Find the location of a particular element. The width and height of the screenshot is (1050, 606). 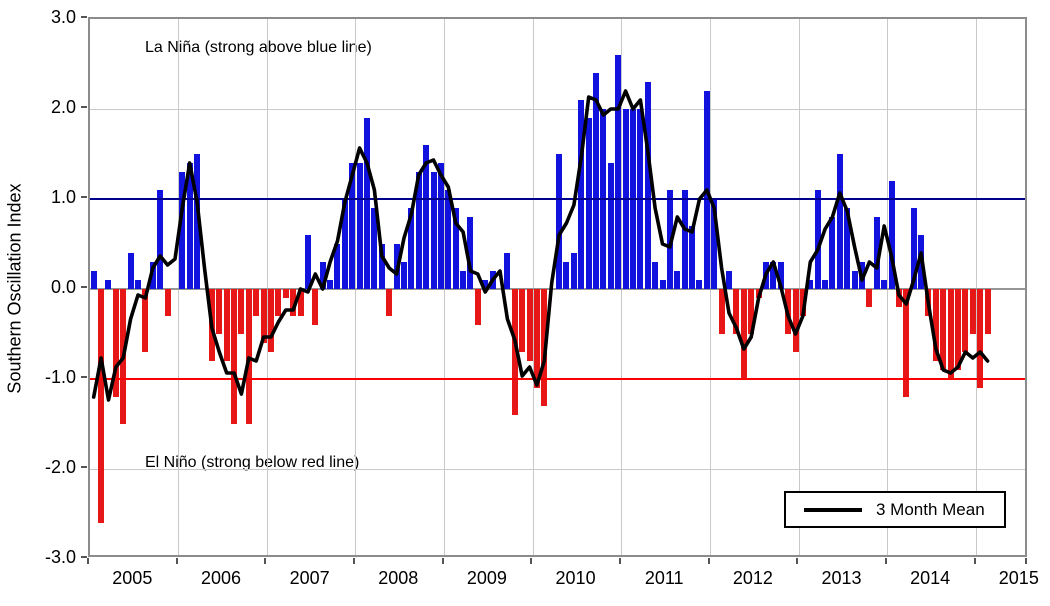

la-nina-threshold-line is located at coordinates (557, 199).